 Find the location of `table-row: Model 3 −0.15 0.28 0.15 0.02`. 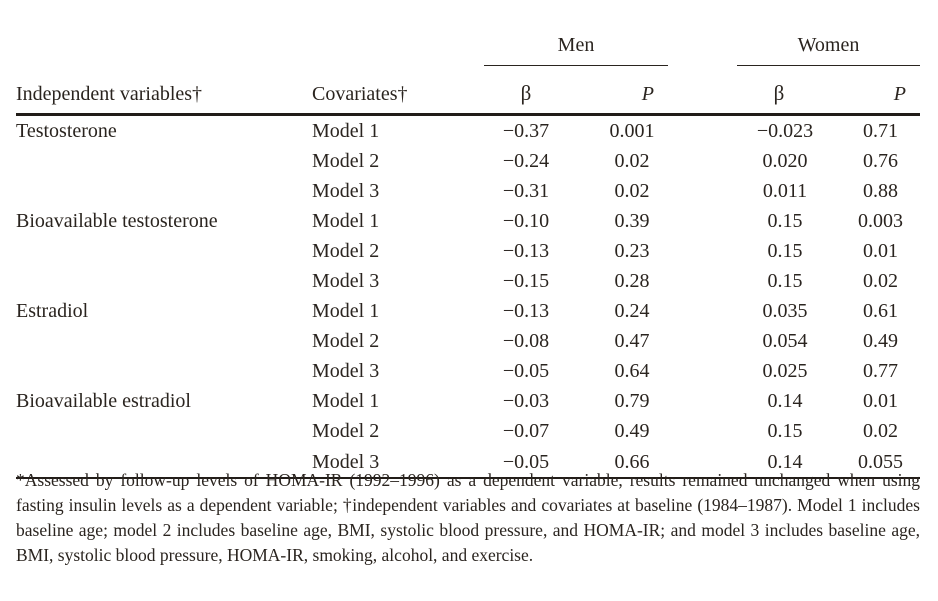

table-row: Model 3 −0.15 0.28 0.15 0.02 is located at coordinates (468, 281).